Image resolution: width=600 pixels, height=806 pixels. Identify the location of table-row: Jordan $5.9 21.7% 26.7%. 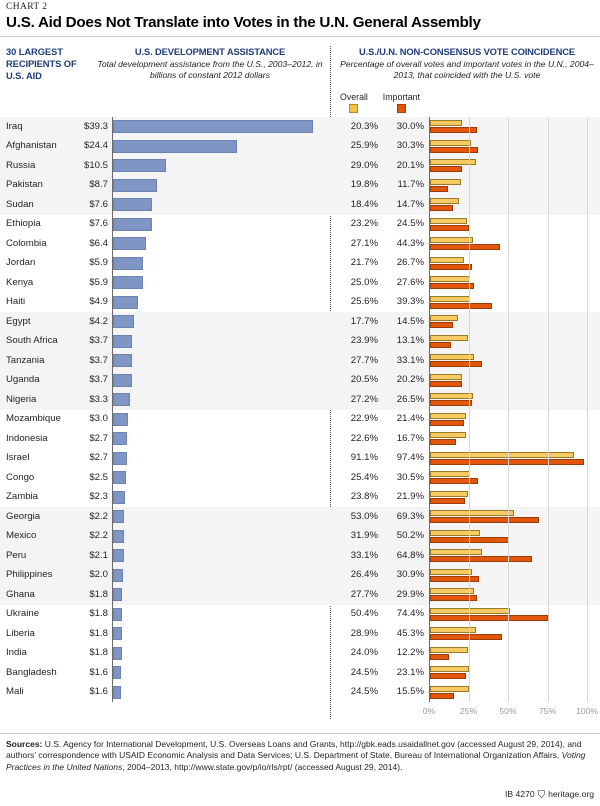
(300, 264).